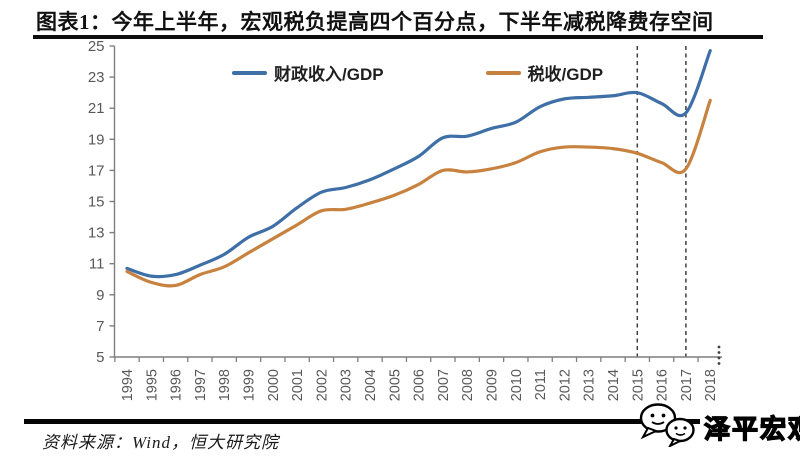 The width and height of the screenshot is (800, 464). Describe the element at coordinates (96, 170) in the screenshot. I see `svg-text: 17` at that location.